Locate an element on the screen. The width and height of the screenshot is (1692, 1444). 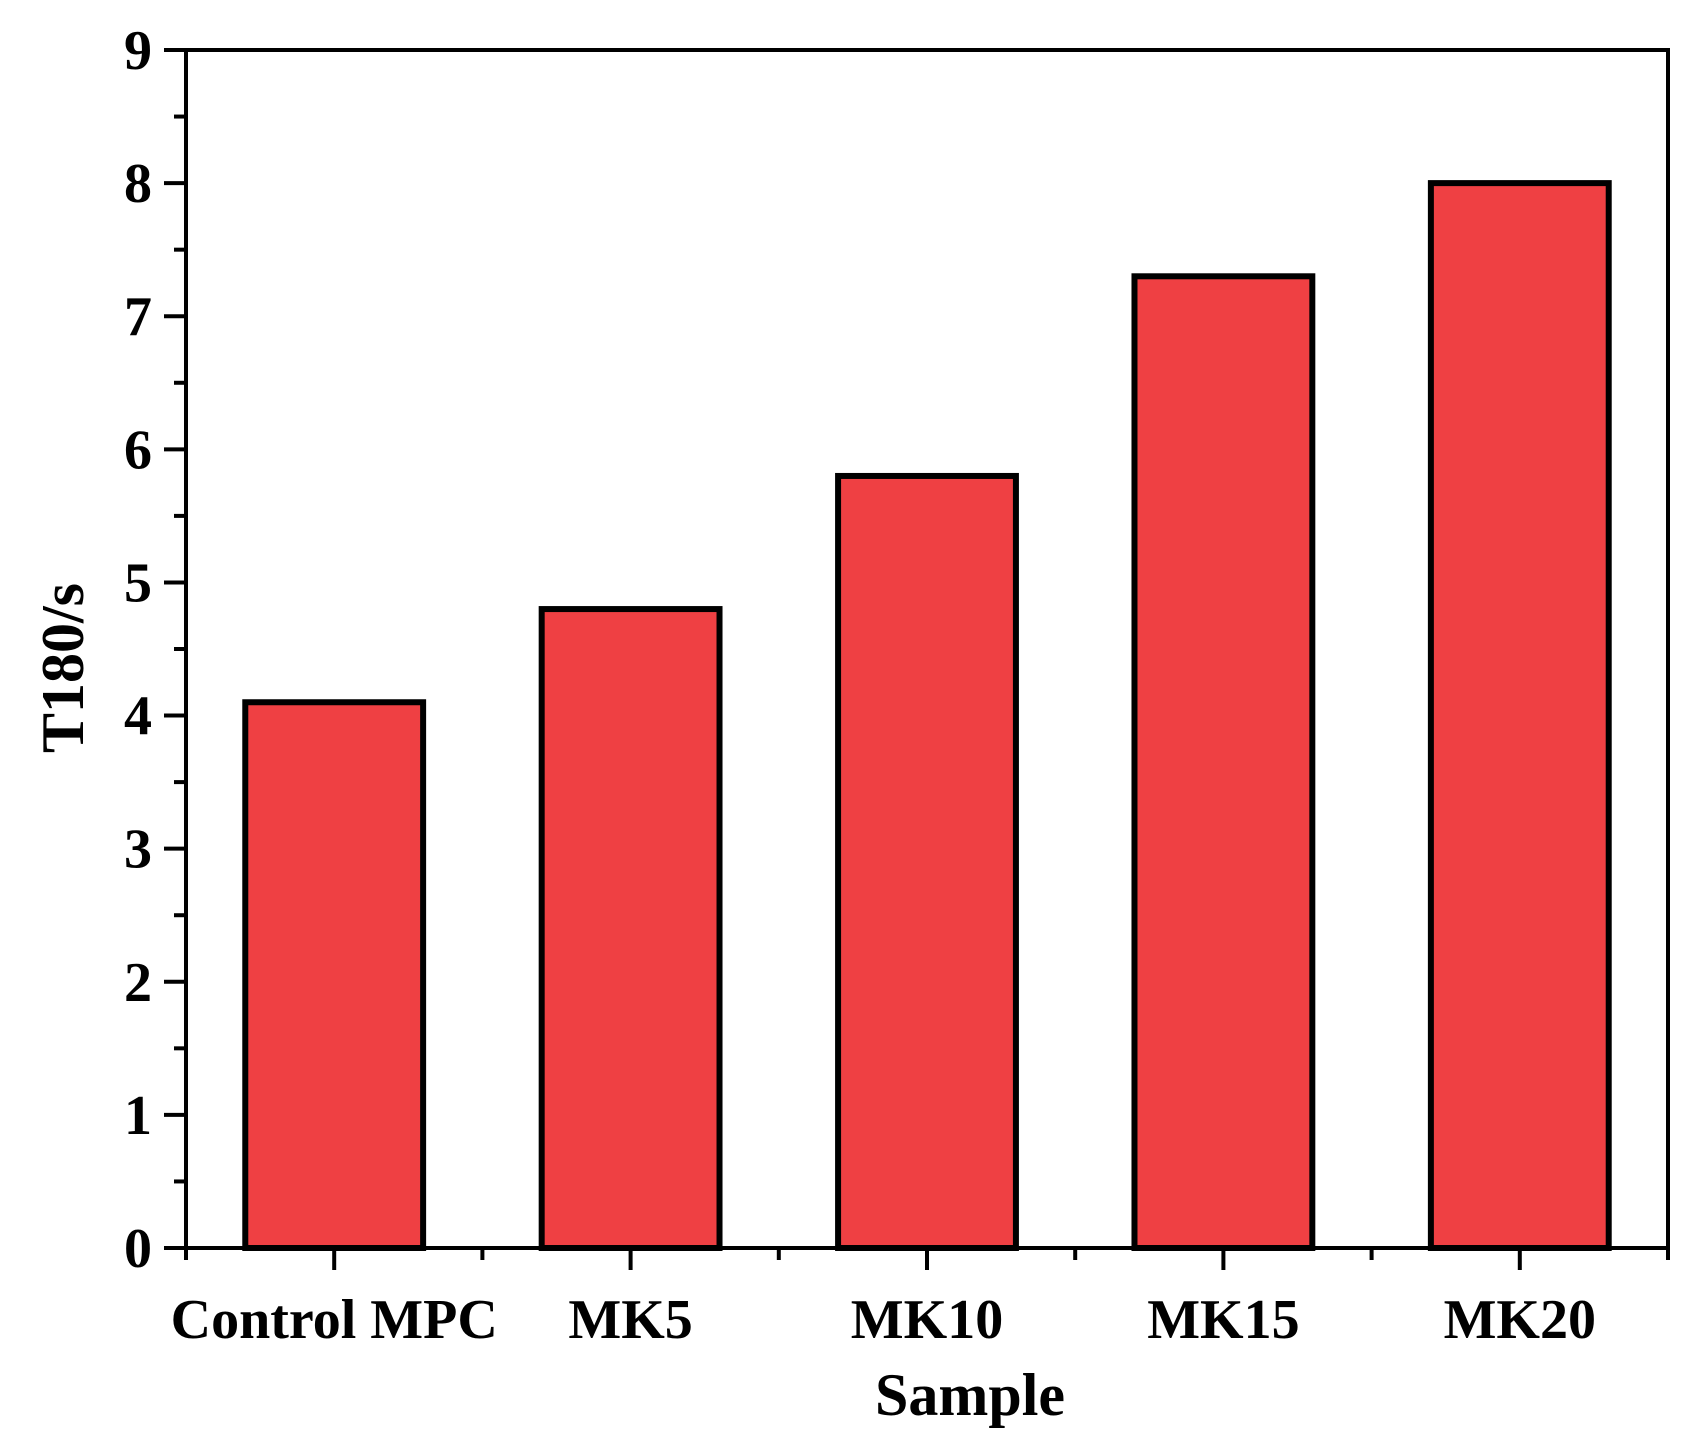
x-tick-label: Control MPC is located at coordinates (334, 1320).